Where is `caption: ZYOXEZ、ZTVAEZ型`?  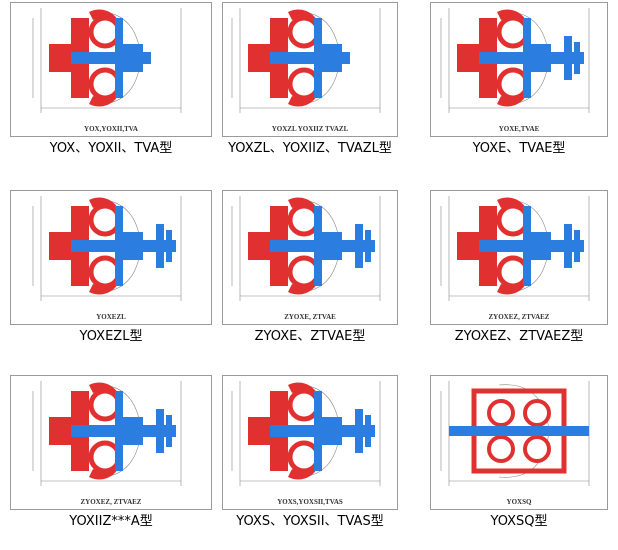
caption: ZYOXEZ、ZTVAEZ型 is located at coordinates (519, 336).